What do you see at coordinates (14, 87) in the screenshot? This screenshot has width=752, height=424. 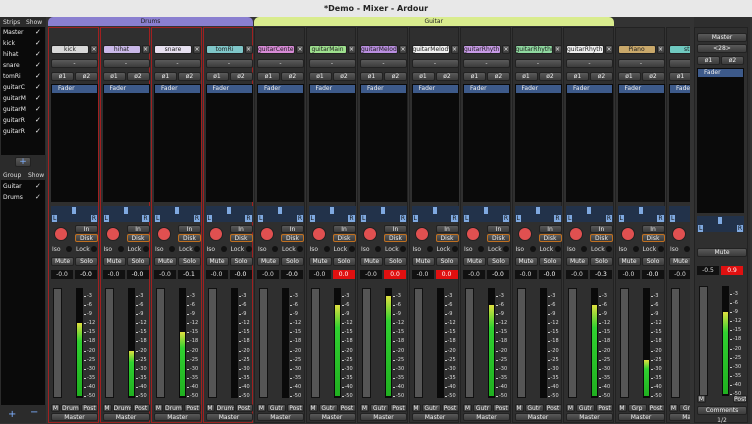 I see `strip-list-item: guitarC` at bounding box center [14, 87].